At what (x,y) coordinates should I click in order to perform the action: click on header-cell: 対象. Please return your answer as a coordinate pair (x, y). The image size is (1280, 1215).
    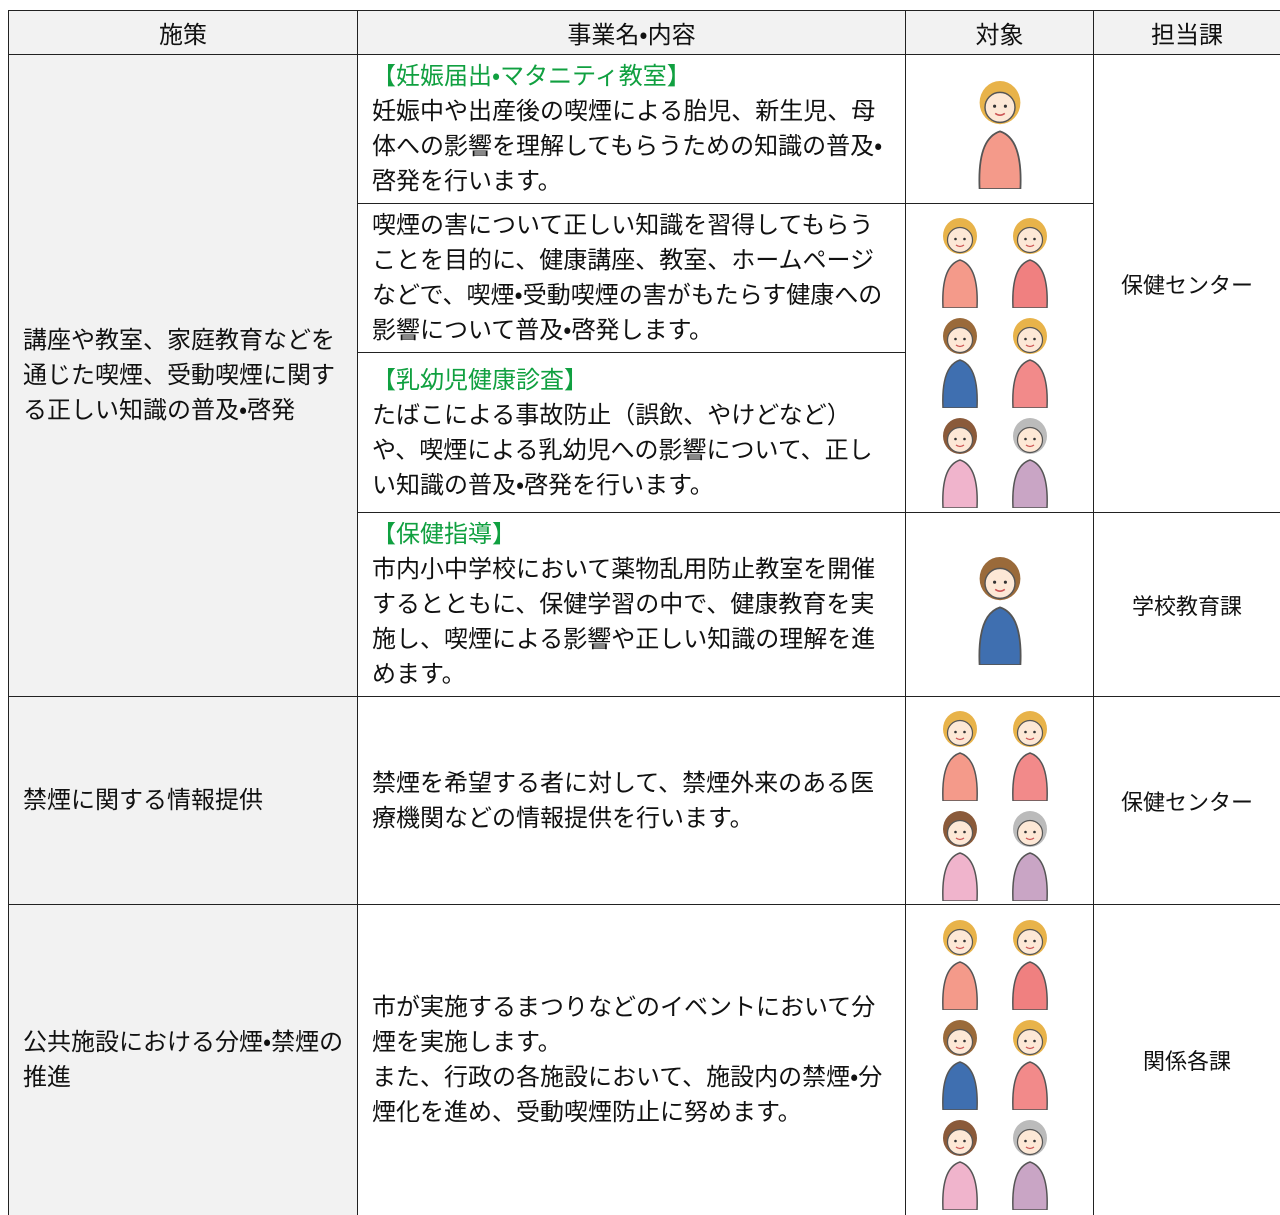
    Looking at the image, I should click on (1000, 33).